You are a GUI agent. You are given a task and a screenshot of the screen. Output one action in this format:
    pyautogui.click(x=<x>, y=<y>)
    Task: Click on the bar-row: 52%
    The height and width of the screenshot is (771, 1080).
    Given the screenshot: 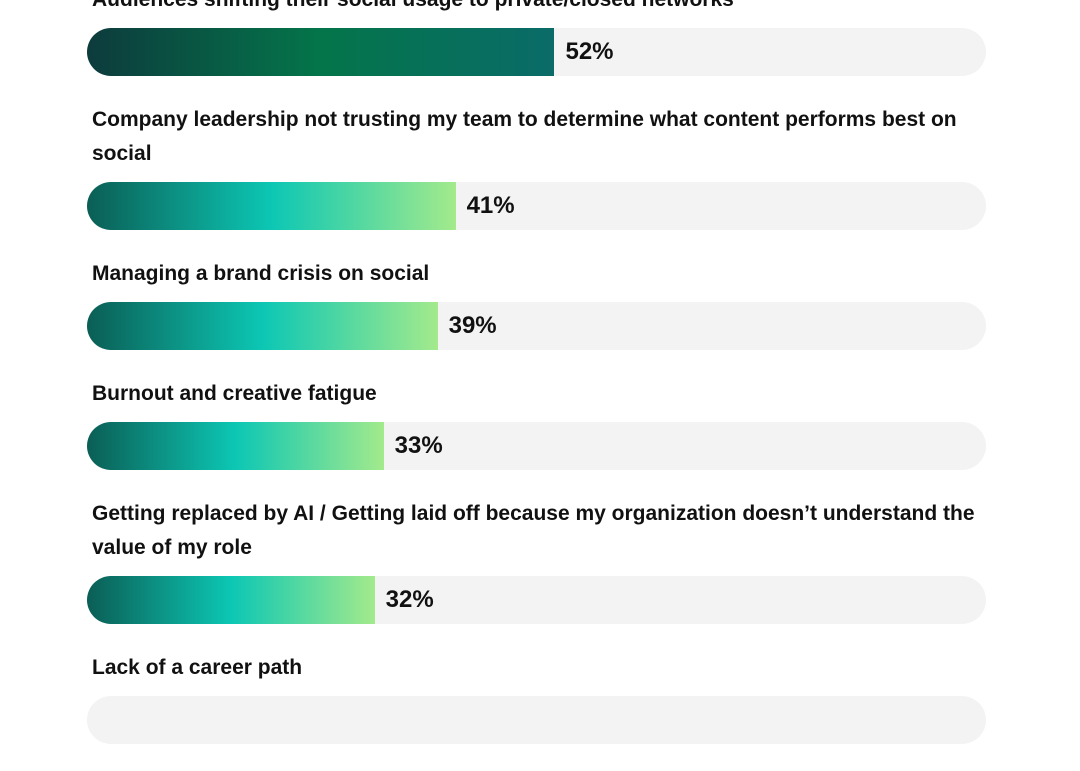 What is the action you would take?
    pyautogui.click(x=536, y=52)
    